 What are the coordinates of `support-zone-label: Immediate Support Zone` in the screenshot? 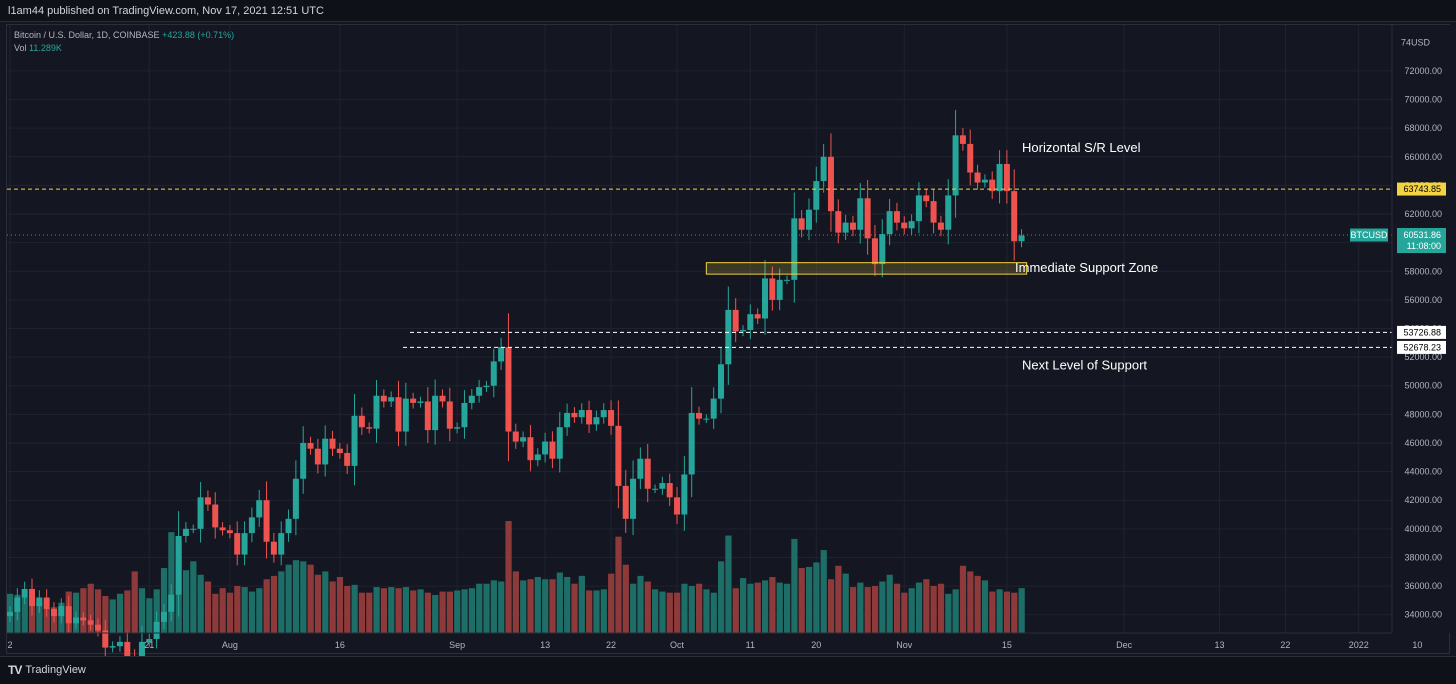 It's located at (1086, 267).